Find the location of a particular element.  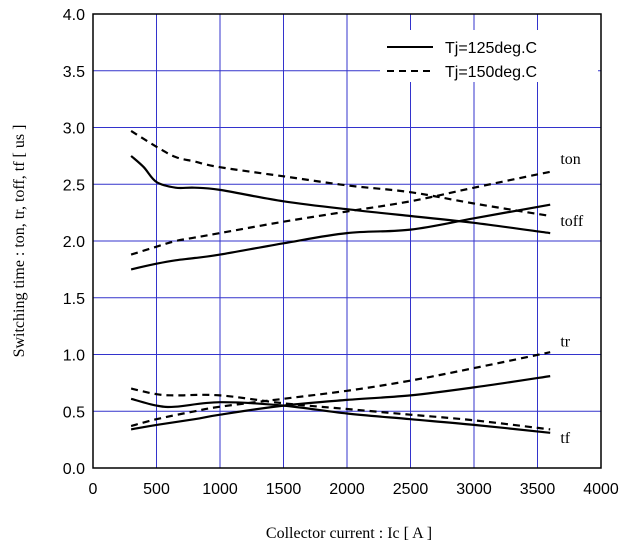

series-line-tf-tj125 is located at coordinates (340, 415).